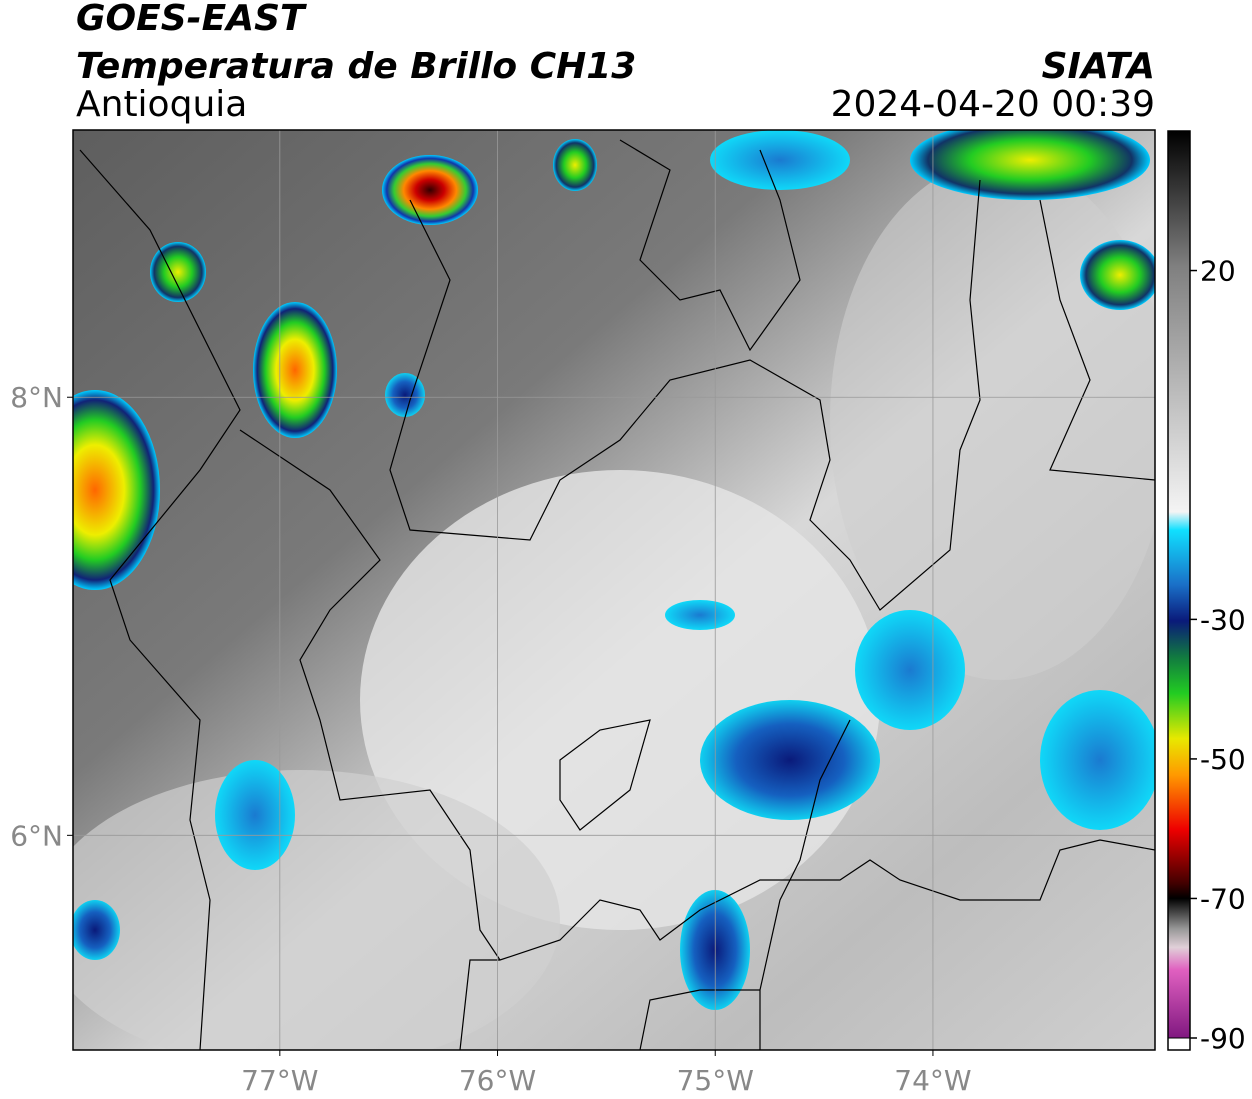  I want to click on x-tick-label: 76°W, so click(497, 1080).